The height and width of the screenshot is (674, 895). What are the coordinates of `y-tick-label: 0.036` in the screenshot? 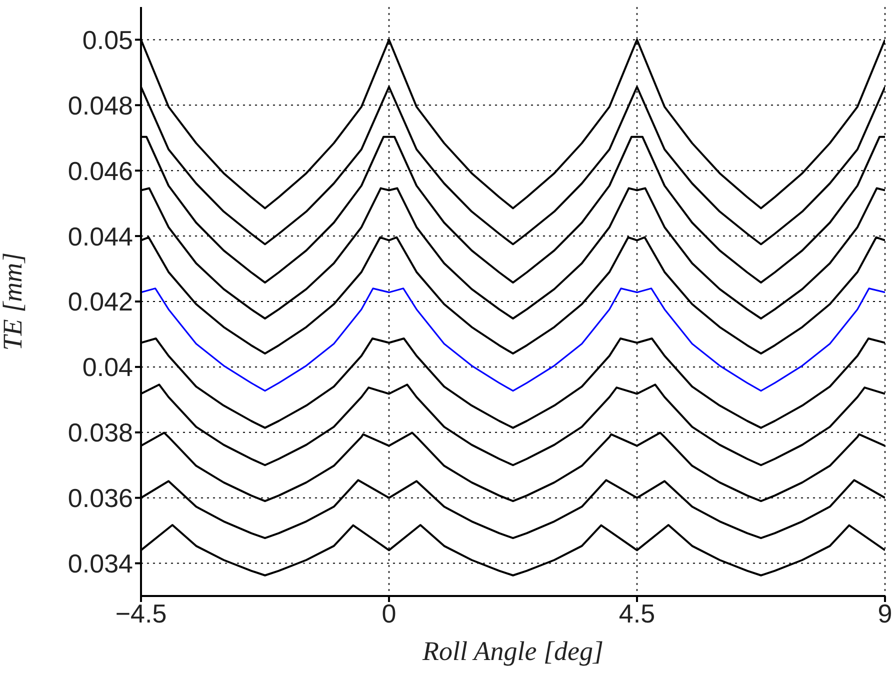 It's located at (100, 498).